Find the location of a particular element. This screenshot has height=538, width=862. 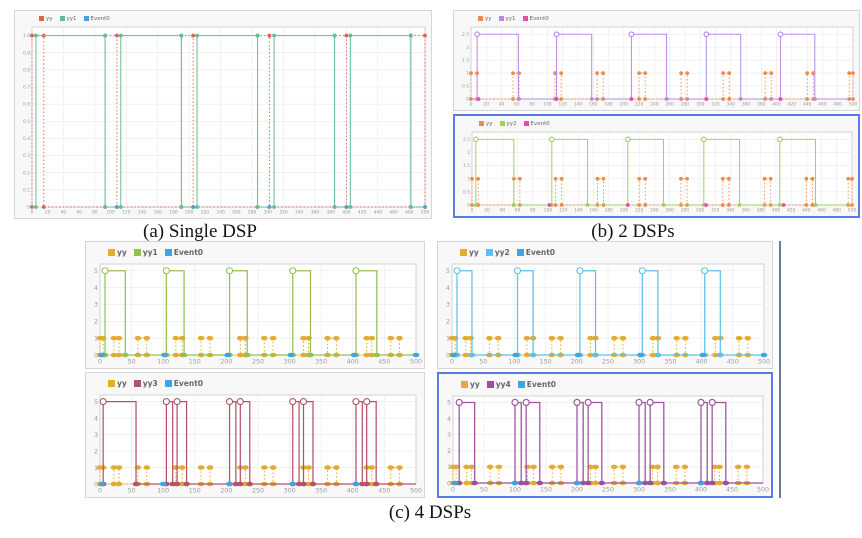

x-tick-label: 480 is located at coordinates (409, 213).